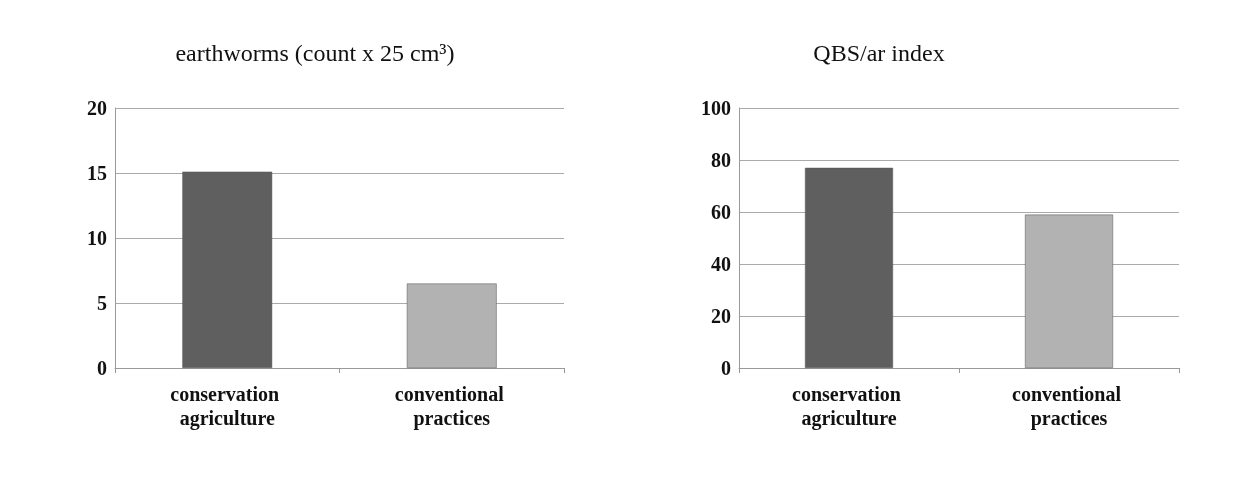 The height and width of the screenshot is (479, 1239). What do you see at coordinates (315, 53) in the screenshot?
I see `chart-title: earthworms (count x 25 cm³)` at bounding box center [315, 53].